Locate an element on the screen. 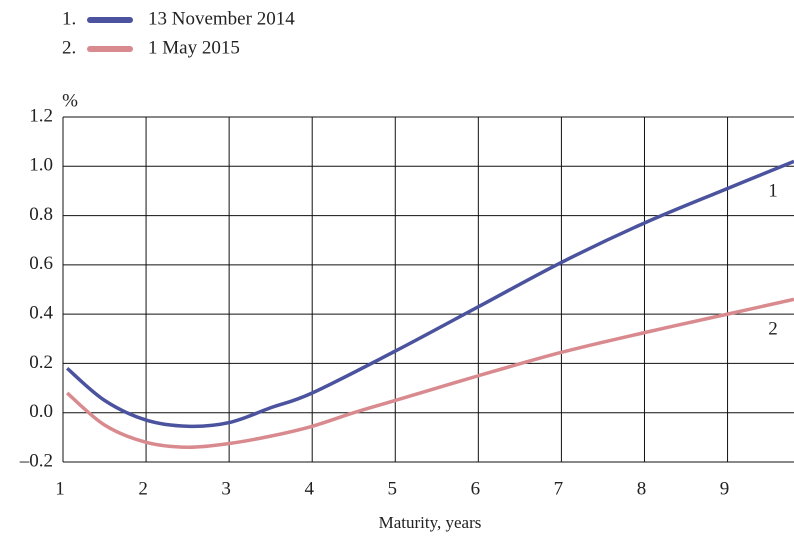  x-tick-label: 5 is located at coordinates (393, 488).